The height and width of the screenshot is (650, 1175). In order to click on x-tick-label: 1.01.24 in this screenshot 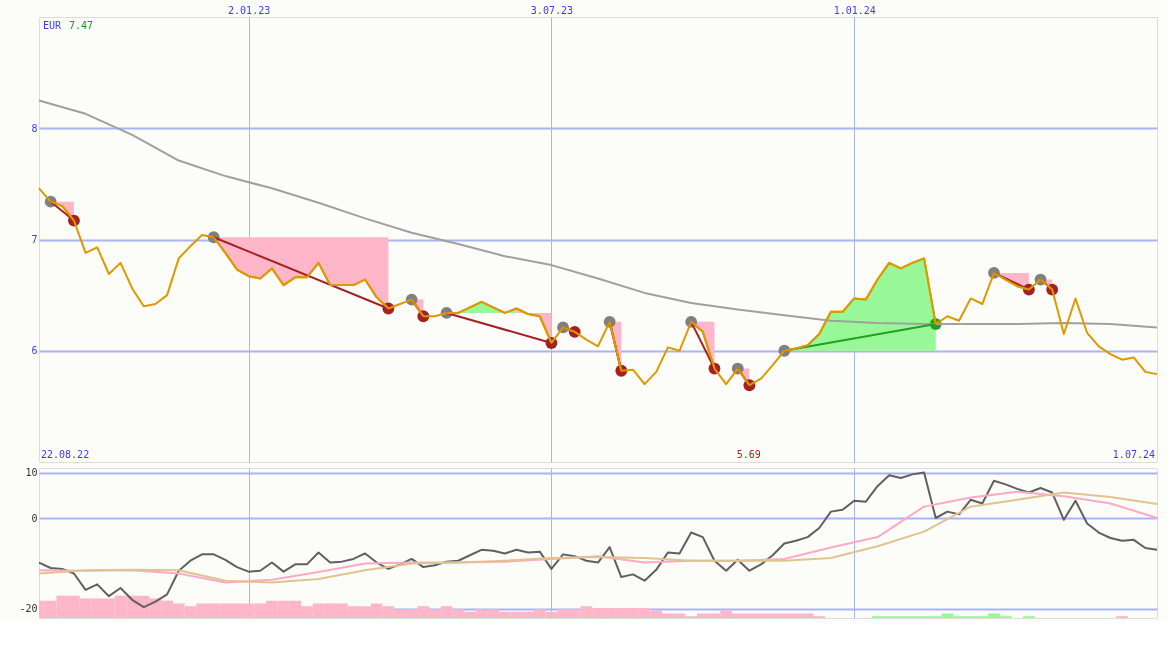, I will do `click(854, 10)`.